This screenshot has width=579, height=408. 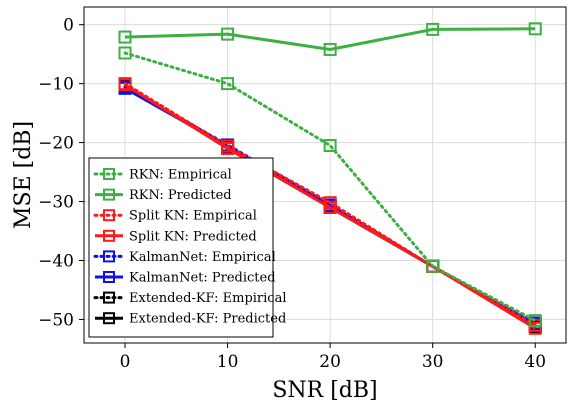 What do you see at coordinates (330, 362) in the screenshot?
I see `x-tick-label: 20` at bounding box center [330, 362].